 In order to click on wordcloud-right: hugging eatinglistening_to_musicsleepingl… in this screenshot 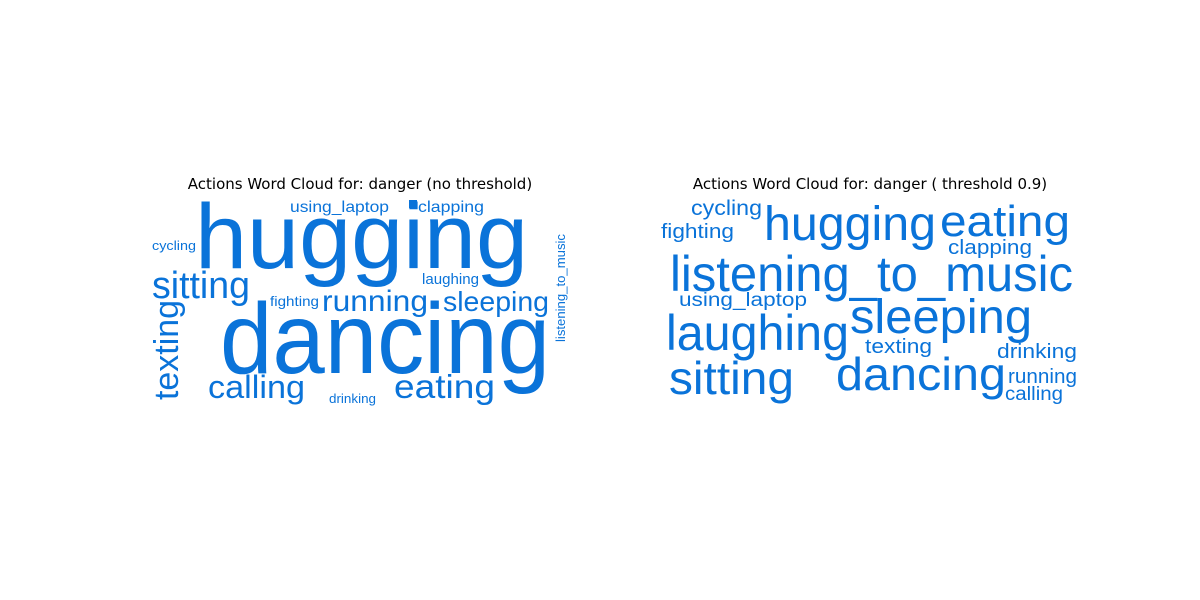, I will do `click(869, 301)`.